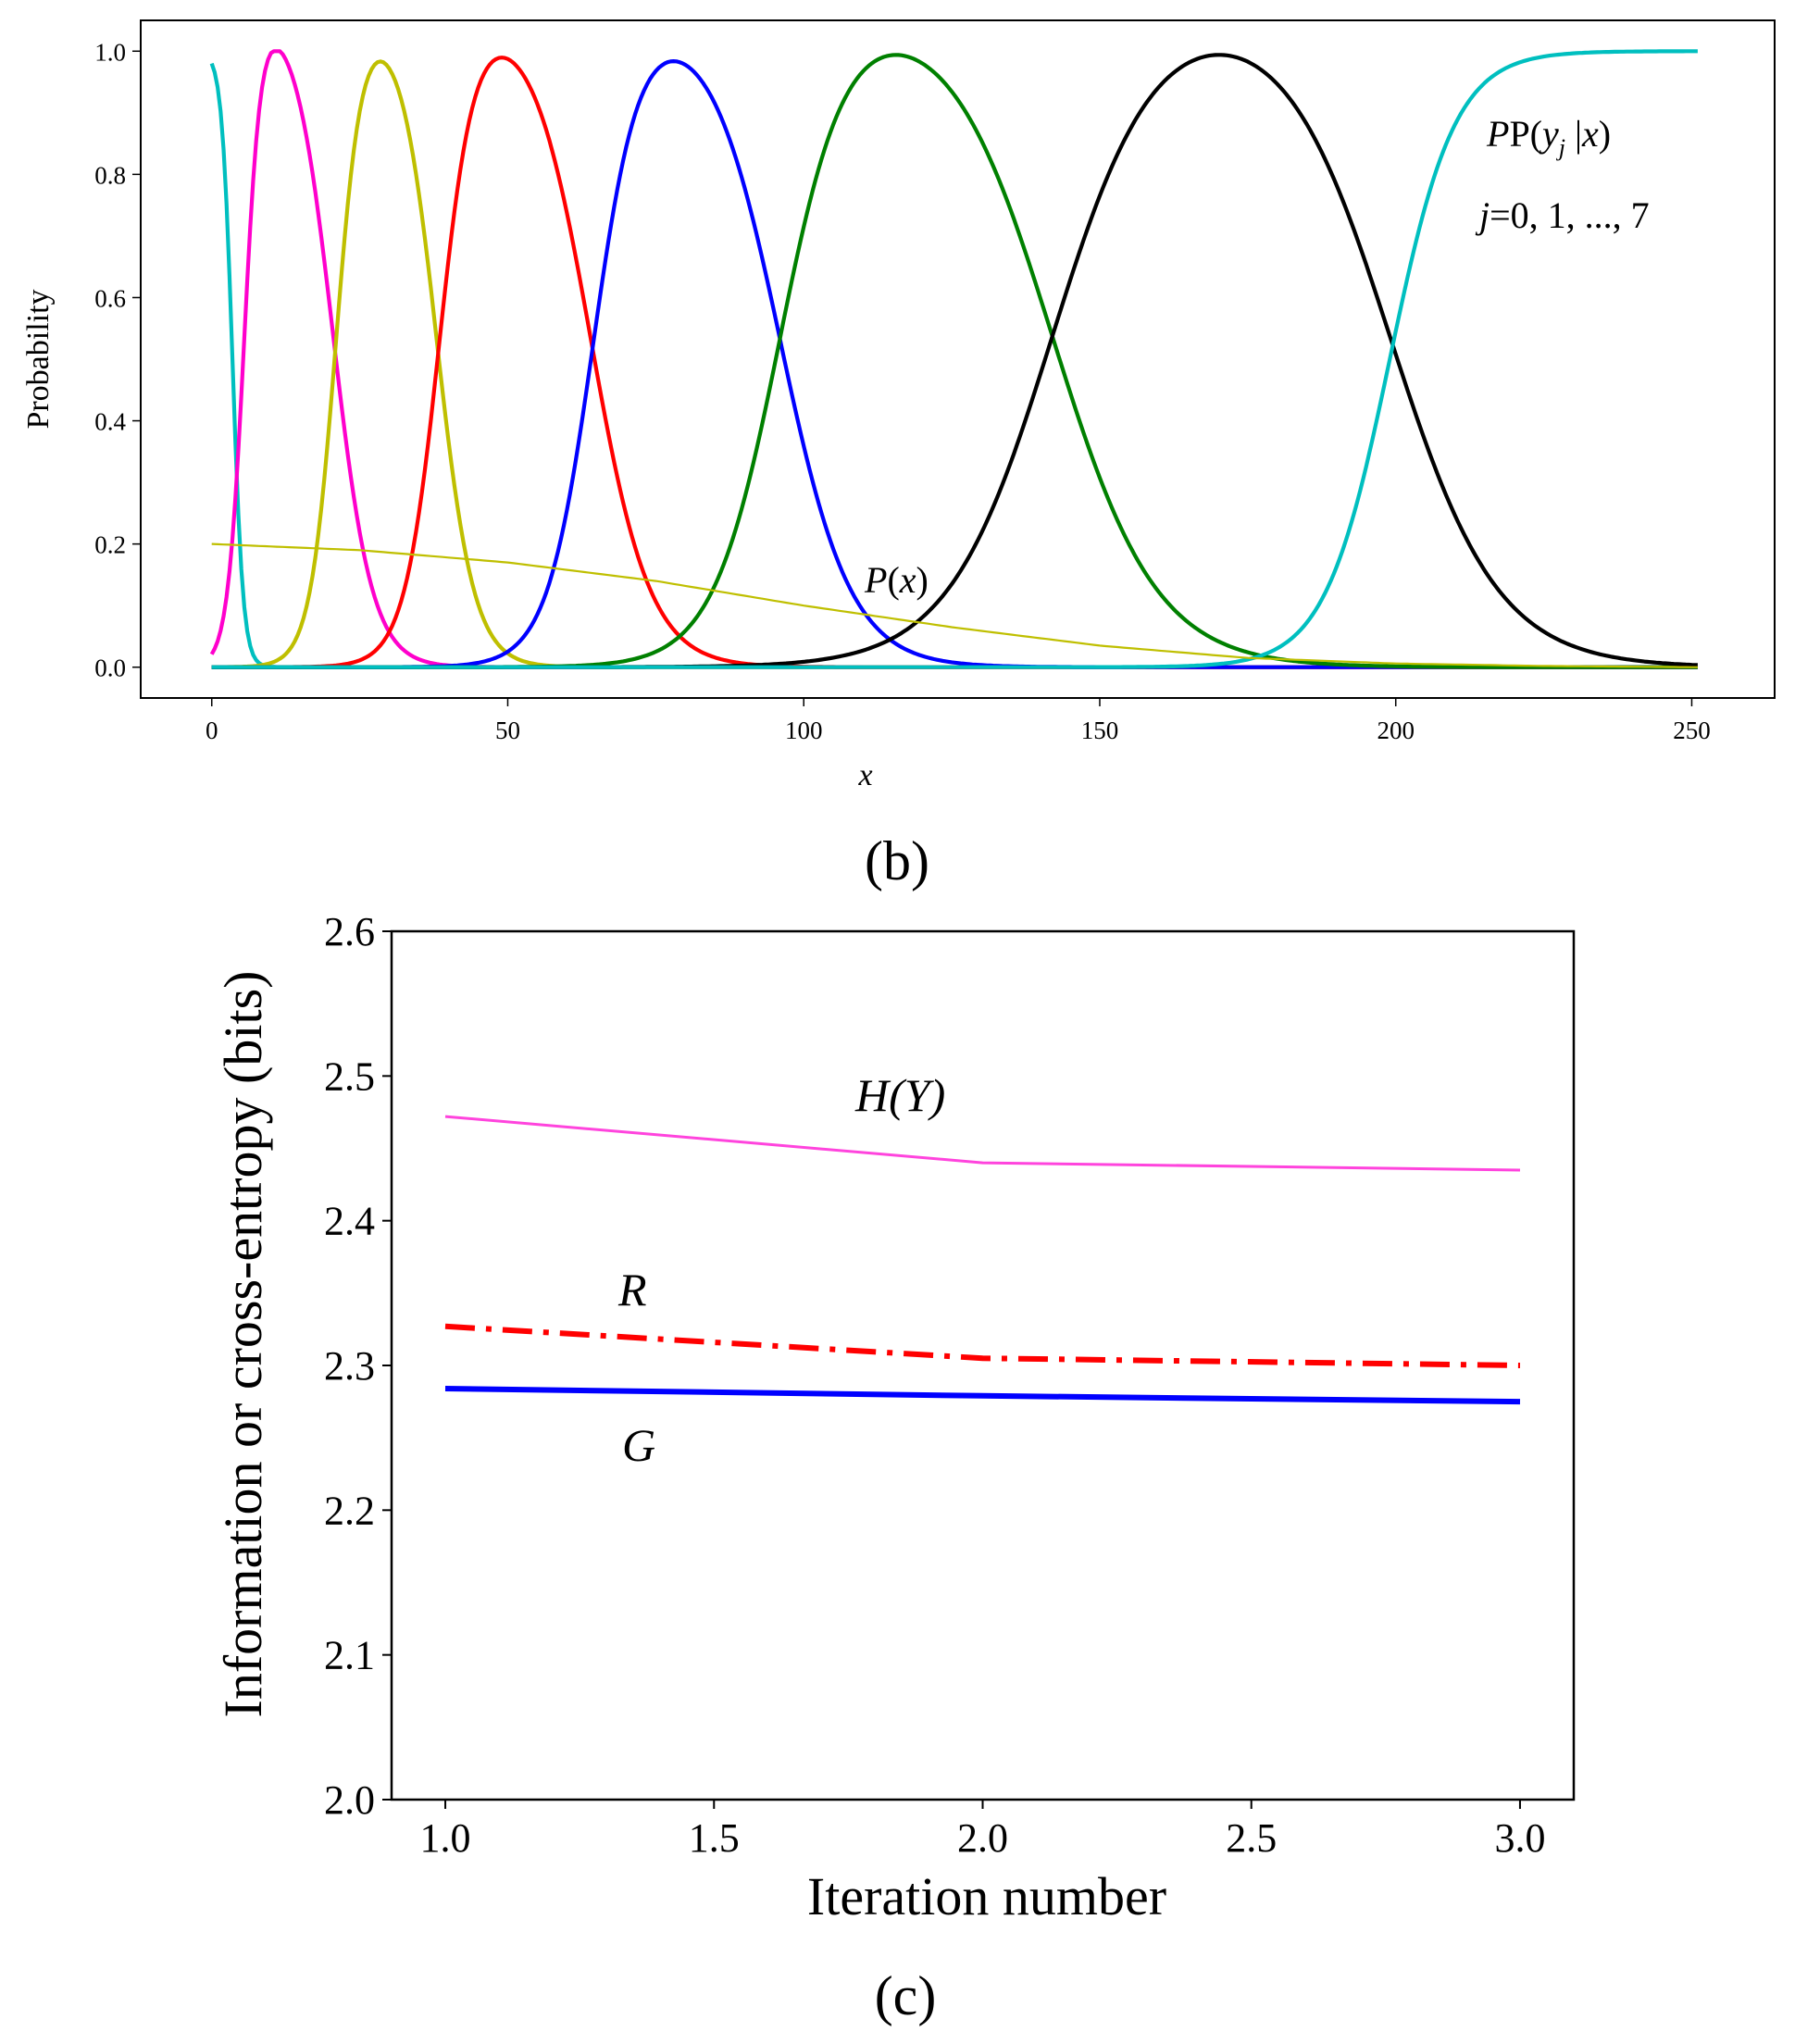 The height and width of the screenshot is (2044, 1795). I want to click on y-tick-label: 2.1, so click(349, 1655).